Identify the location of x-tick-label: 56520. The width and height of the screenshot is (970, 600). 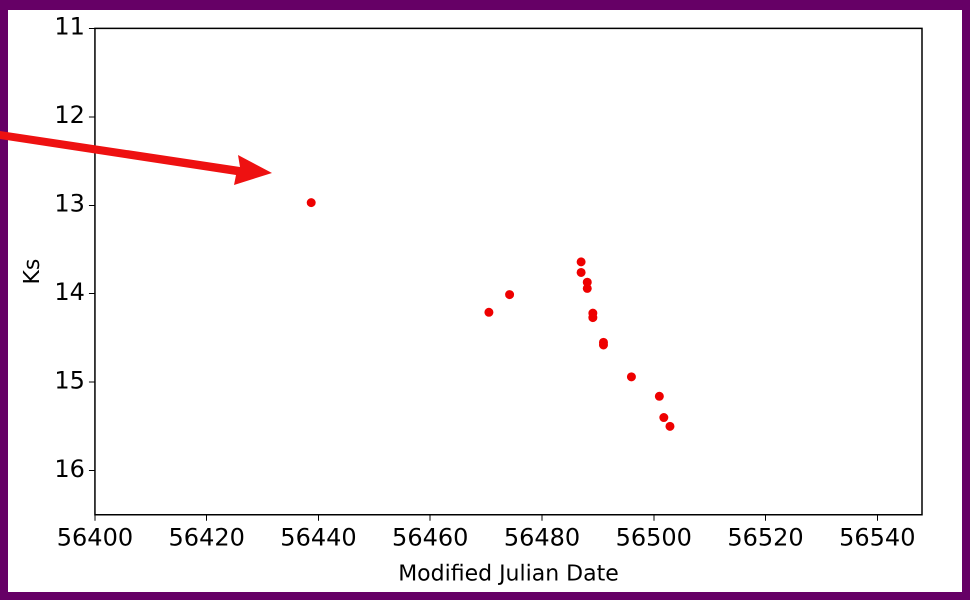
(765, 537).